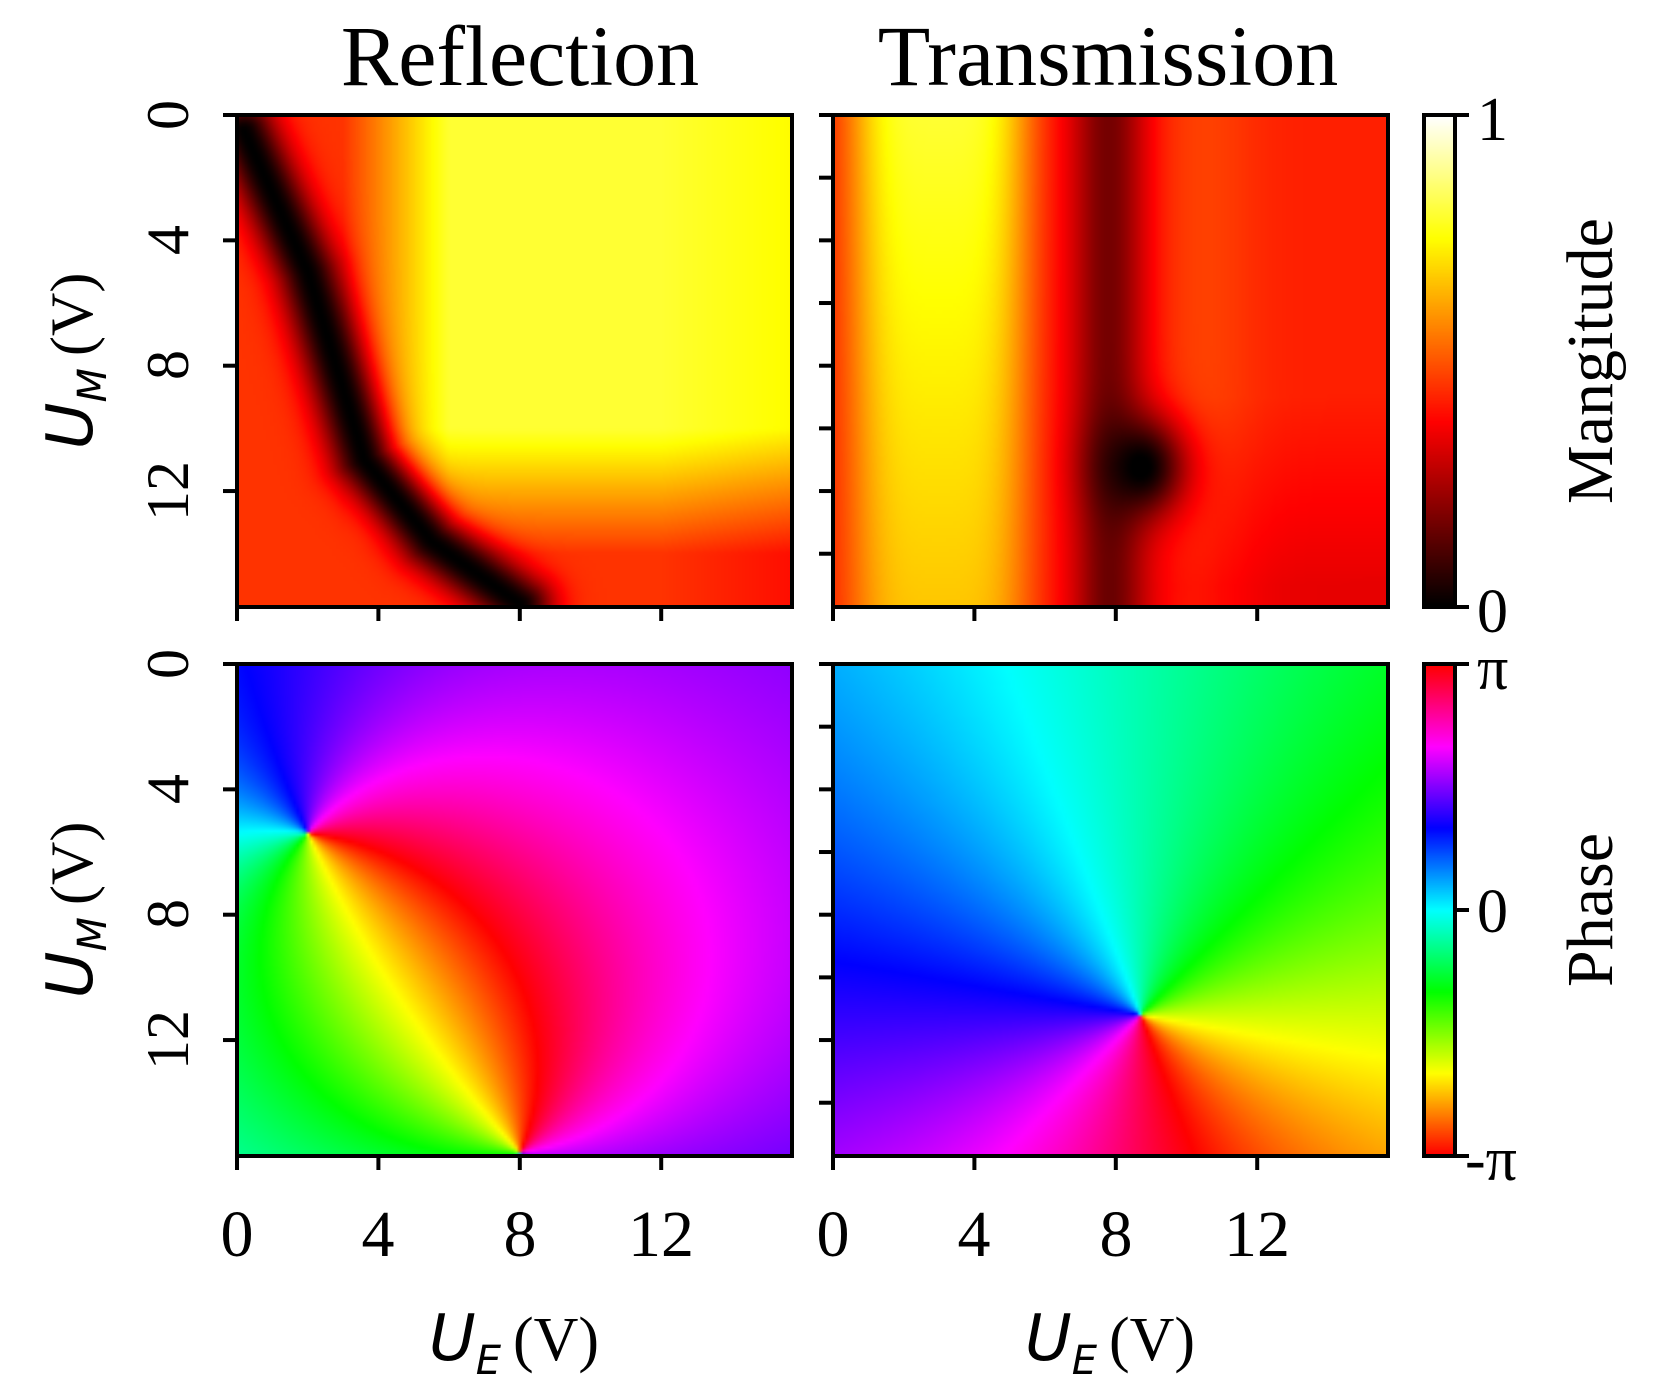 This screenshot has height=1379, width=1661. Describe the element at coordinates (1492, 612) in the screenshot. I see `magnitude-min-label: 0` at that location.